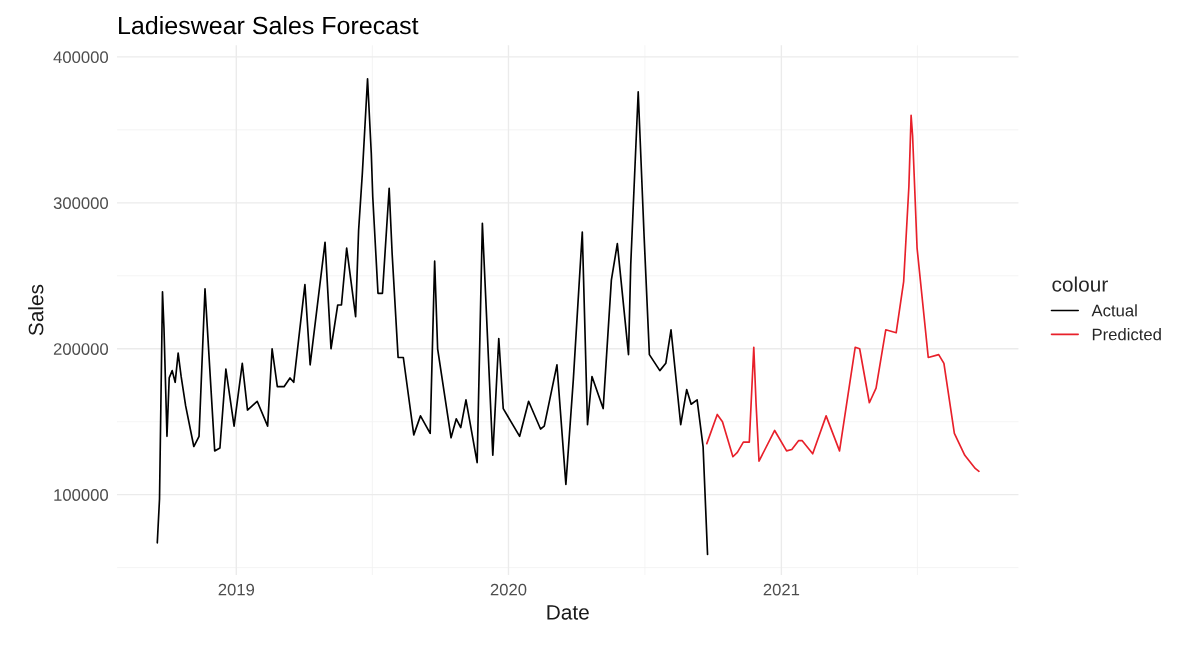 Image resolution: width=1194 pixels, height=646 pixels. What do you see at coordinates (236, 589) in the screenshot?
I see `x-tick-label: 2019` at bounding box center [236, 589].